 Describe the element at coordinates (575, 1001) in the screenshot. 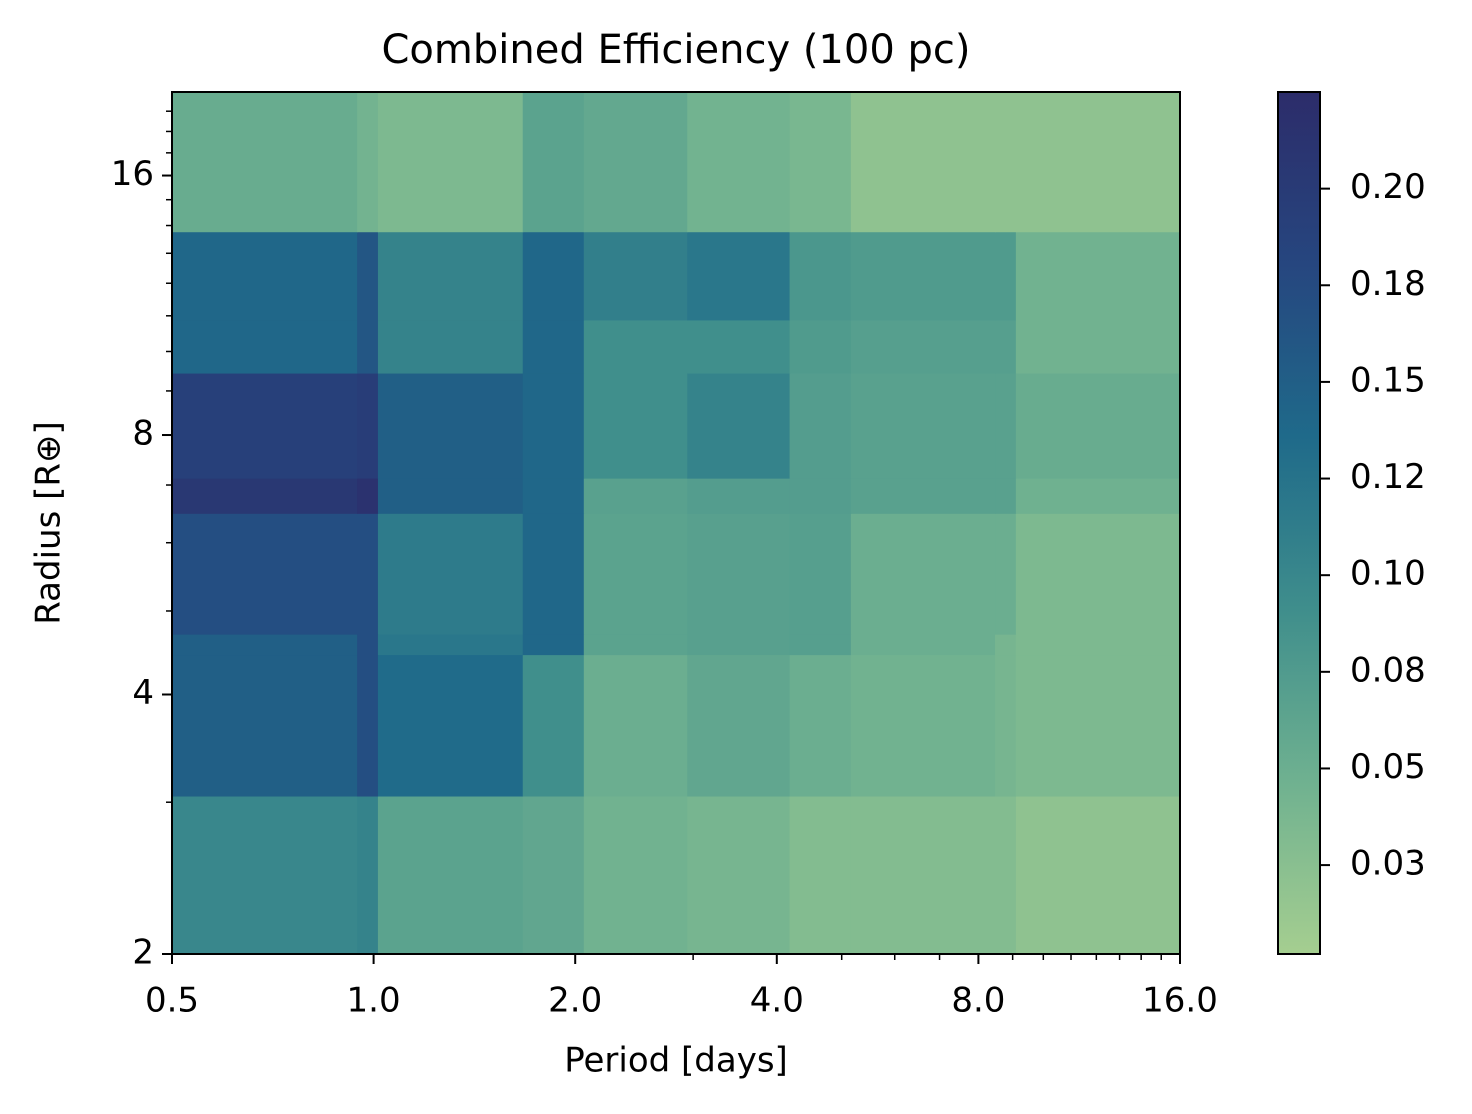

I see `x-tick-label: 2.0` at that location.